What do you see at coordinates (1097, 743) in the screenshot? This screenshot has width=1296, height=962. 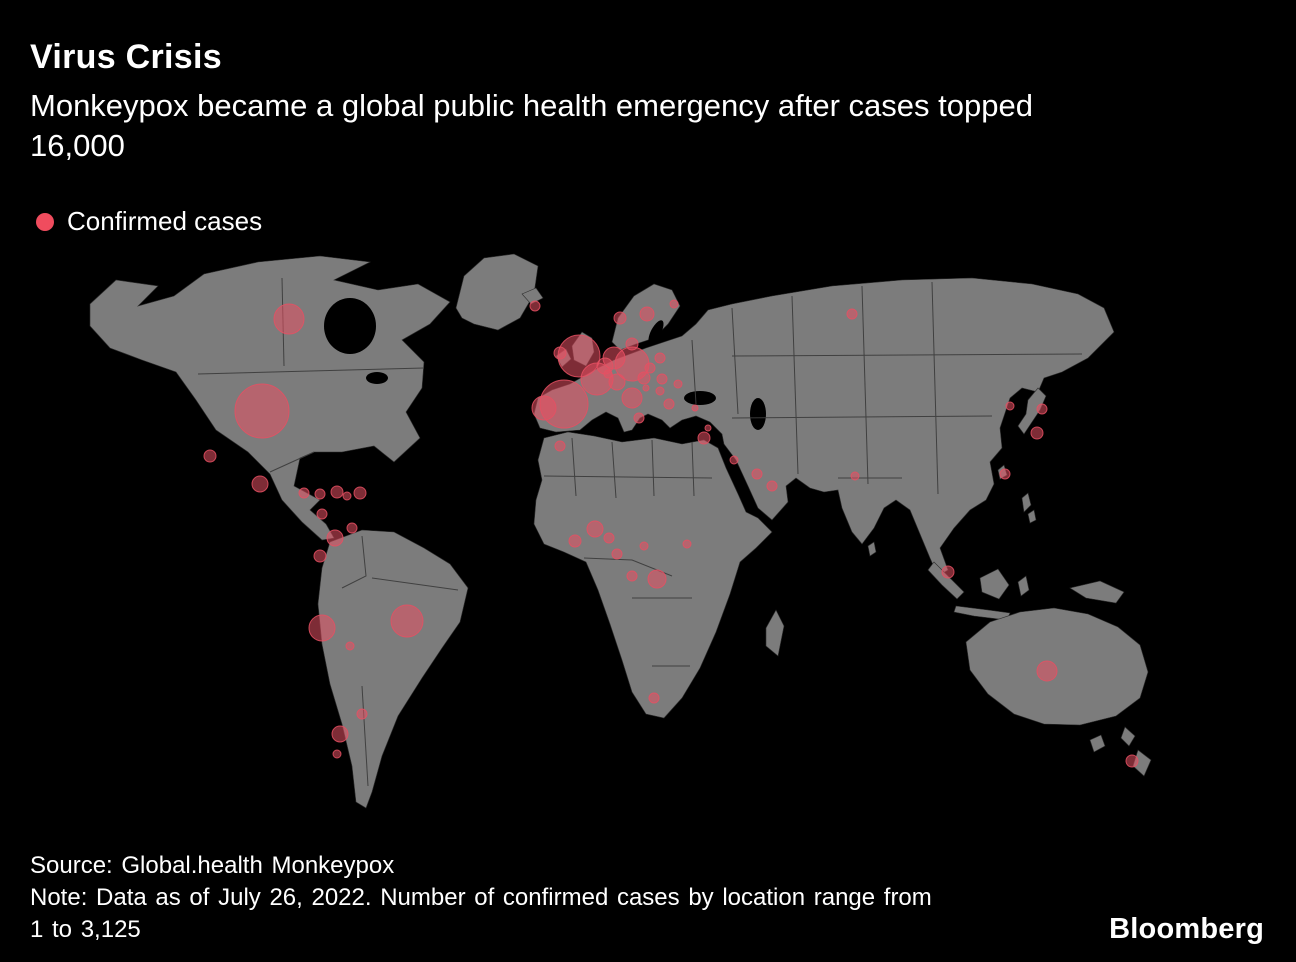 I see `landmass-tasmania` at bounding box center [1097, 743].